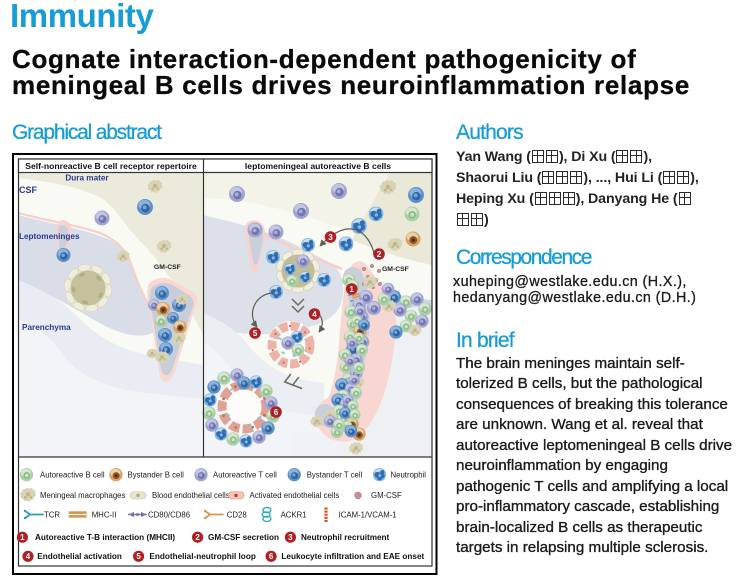  I want to click on svg-text: Autoreactive B cell, so click(72, 475).